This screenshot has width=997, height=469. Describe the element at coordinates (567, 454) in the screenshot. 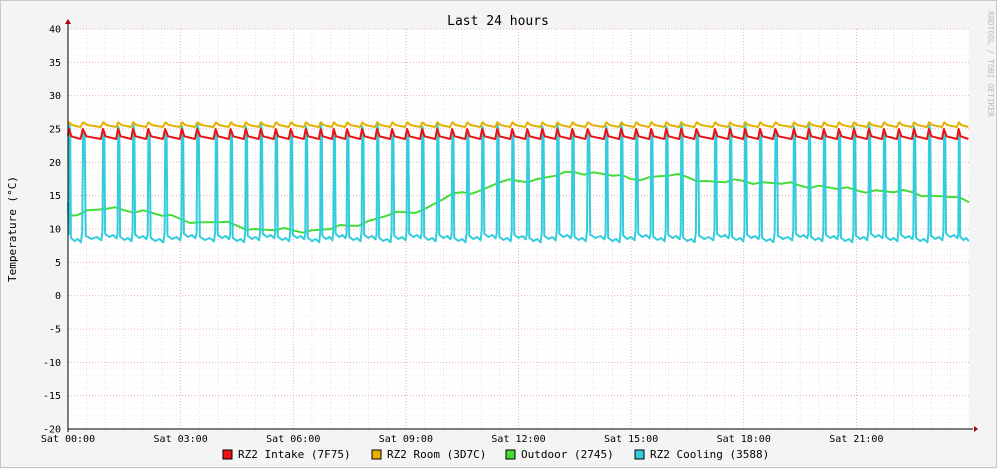

I see `legend-label: Outdoor (2745)` at that location.